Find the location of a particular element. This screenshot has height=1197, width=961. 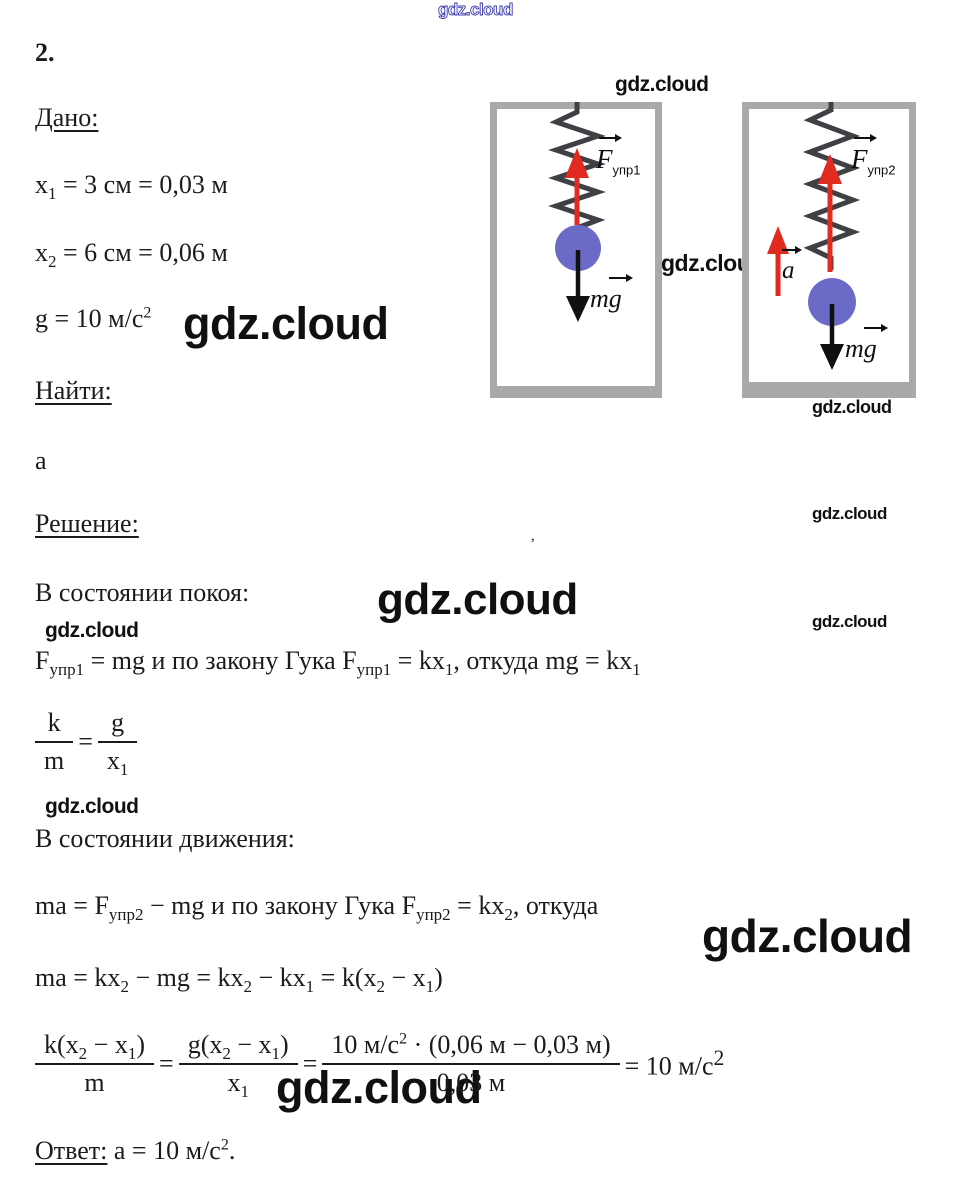

fraction-g-x1: g x1 is located at coordinates (117, 743).